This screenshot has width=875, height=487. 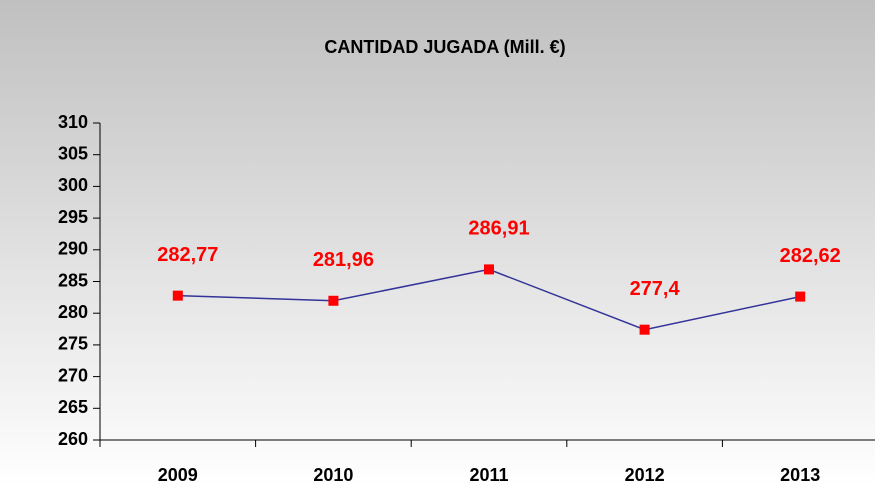 I want to click on value-label: 281,96, so click(x=343, y=260).